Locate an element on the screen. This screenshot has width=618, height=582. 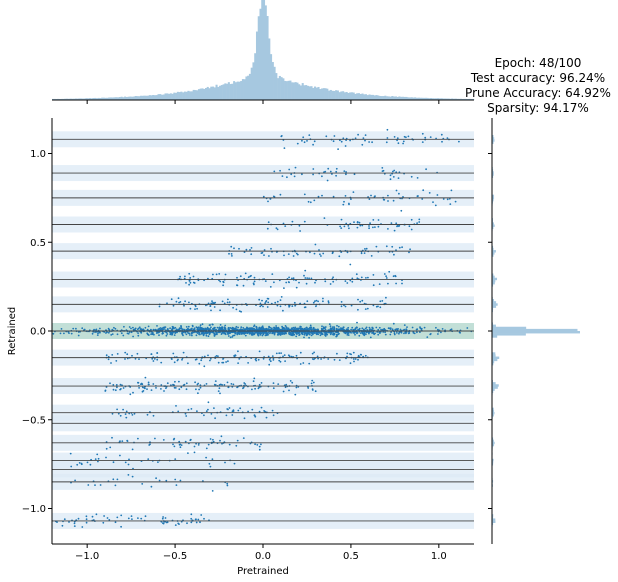
marginal-y-histogram is located at coordinates (536, 329).